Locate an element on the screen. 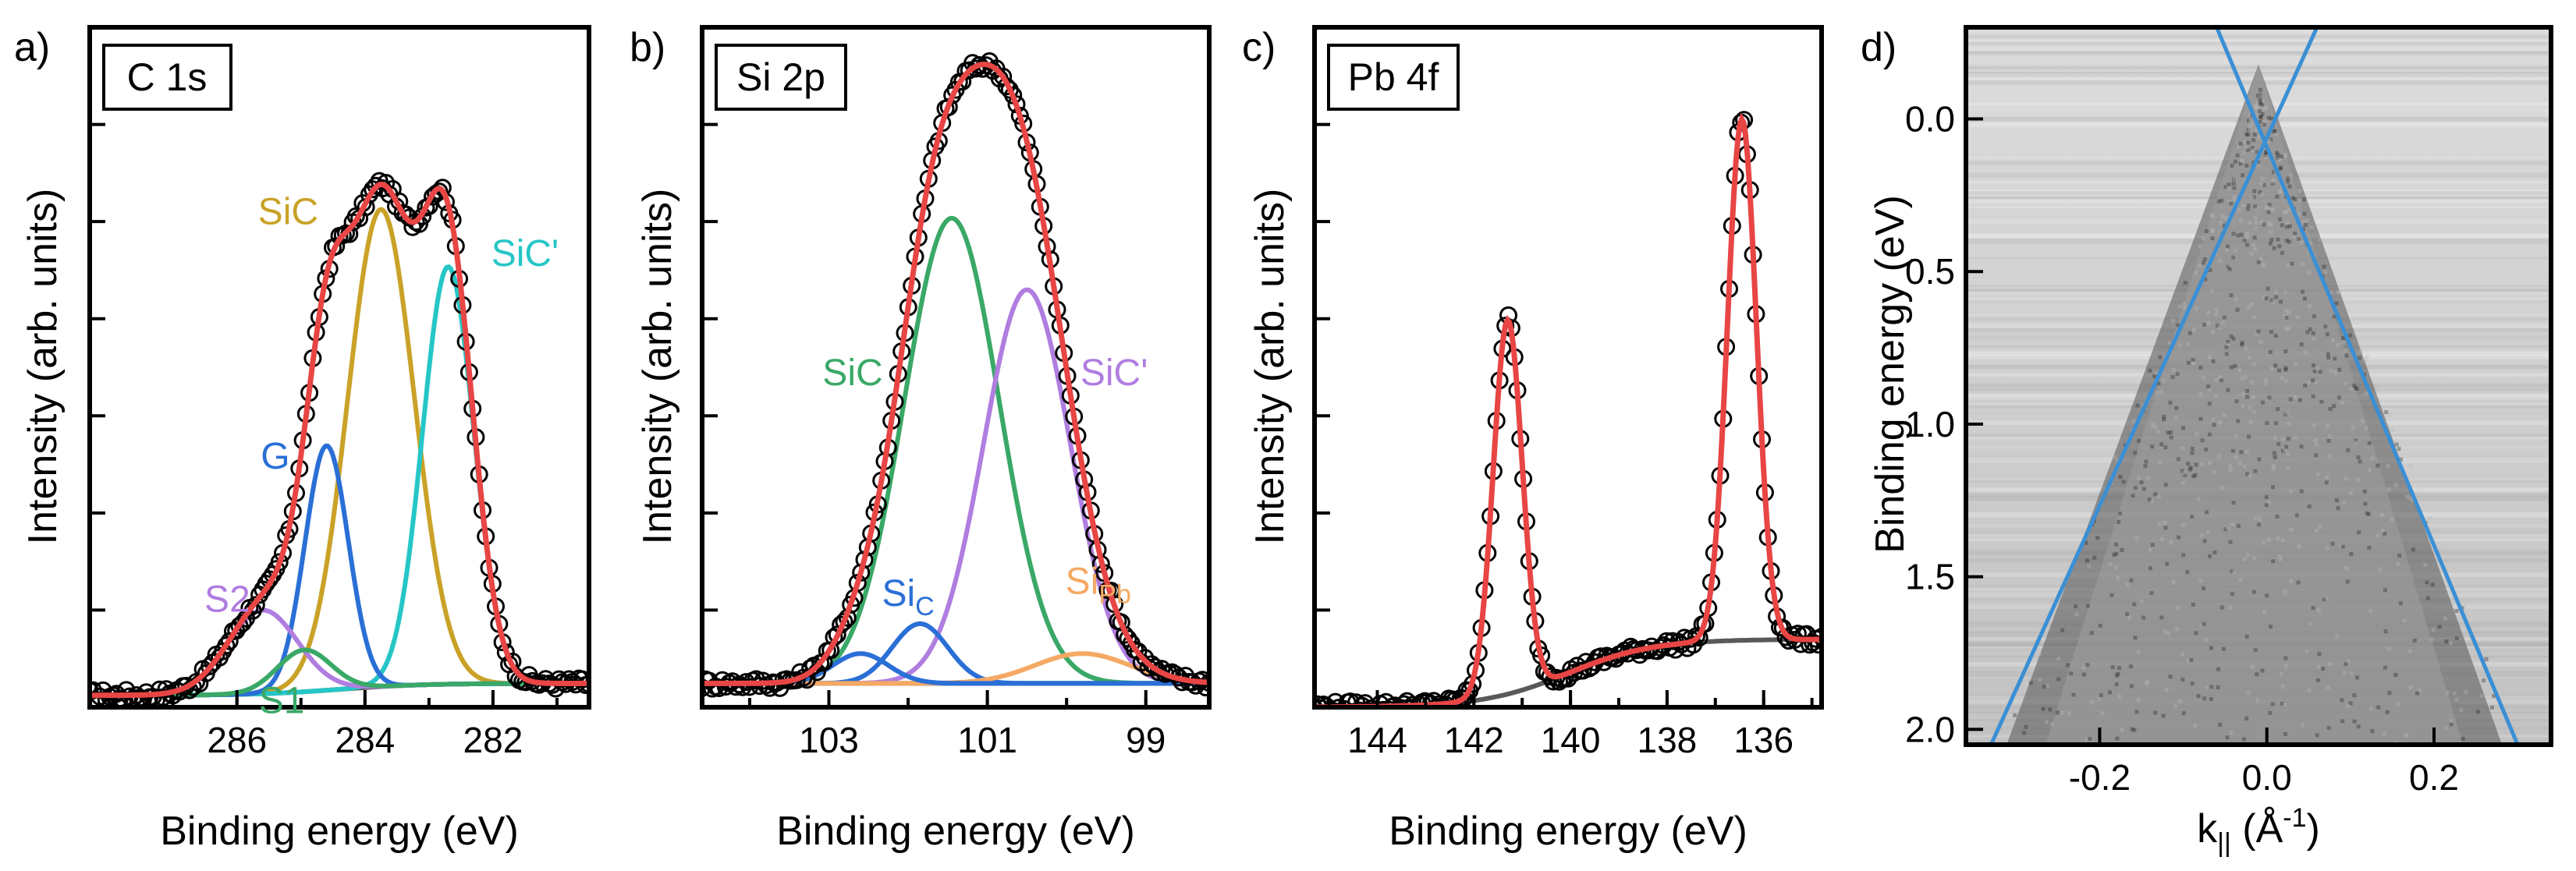  panel-d-xticks: -0.2 0.0 0.2 is located at coordinates (2264, 763).